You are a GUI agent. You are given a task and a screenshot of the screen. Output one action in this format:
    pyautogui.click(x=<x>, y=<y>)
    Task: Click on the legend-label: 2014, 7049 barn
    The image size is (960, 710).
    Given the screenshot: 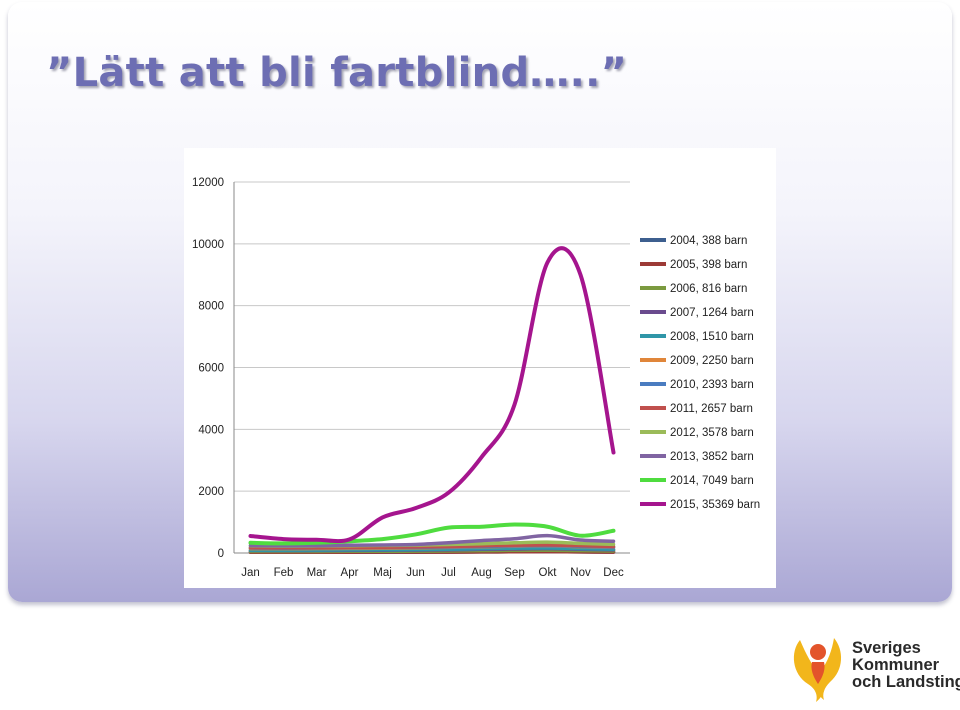 What is the action you would take?
    pyautogui.click(x=712, y=481)
    